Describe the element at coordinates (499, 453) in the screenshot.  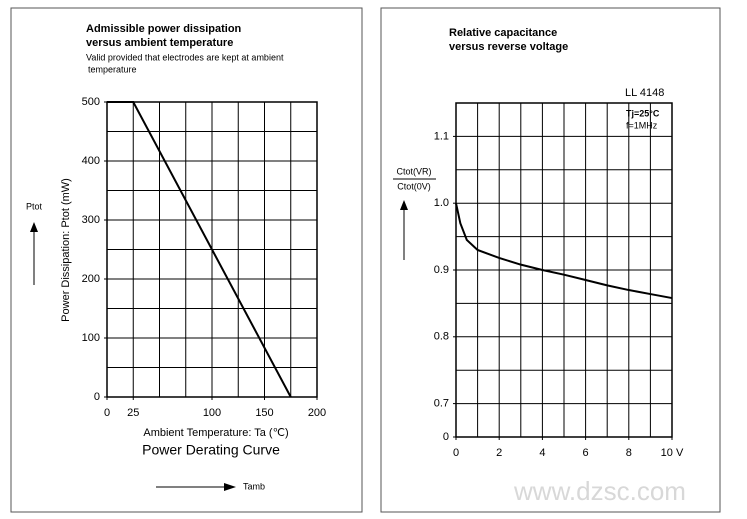
I see `x-tick-label: 2` at that location.